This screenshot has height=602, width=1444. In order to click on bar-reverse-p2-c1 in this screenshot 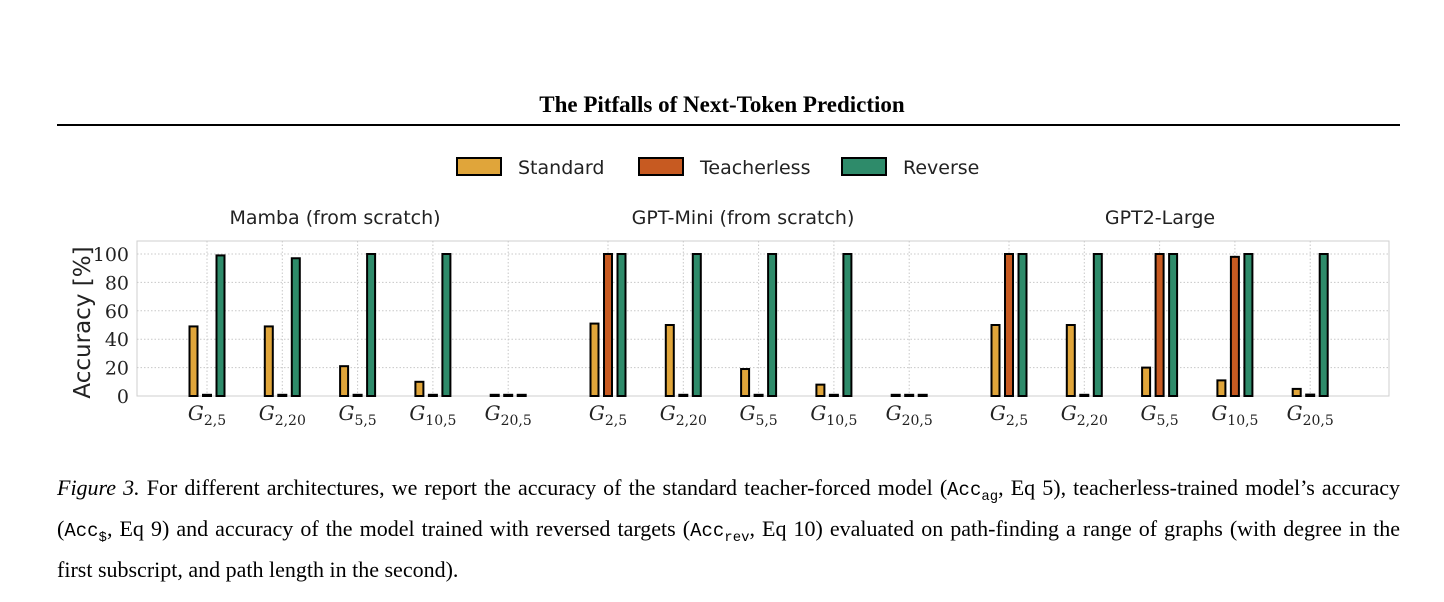, I will do `click(621, 325)`.